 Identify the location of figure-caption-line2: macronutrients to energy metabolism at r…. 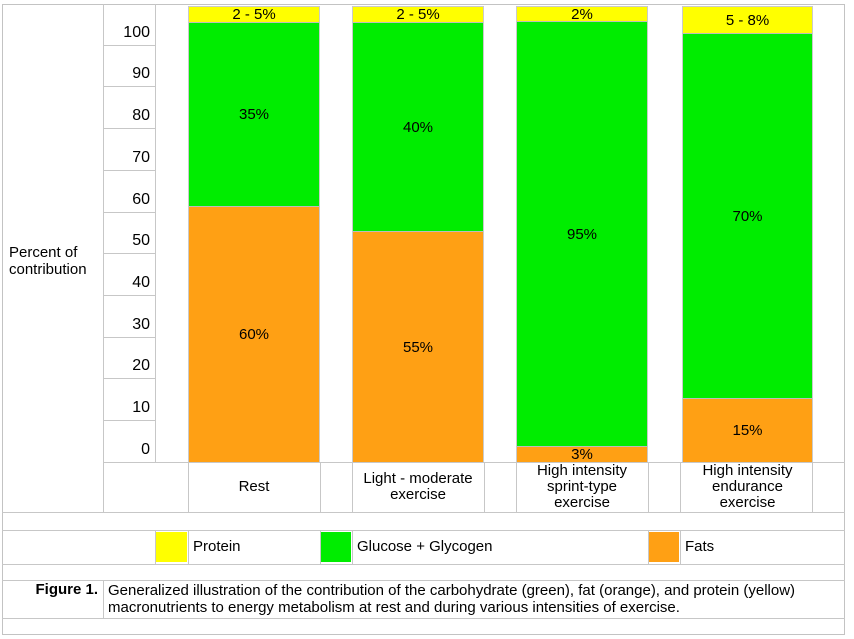
(394, 607).